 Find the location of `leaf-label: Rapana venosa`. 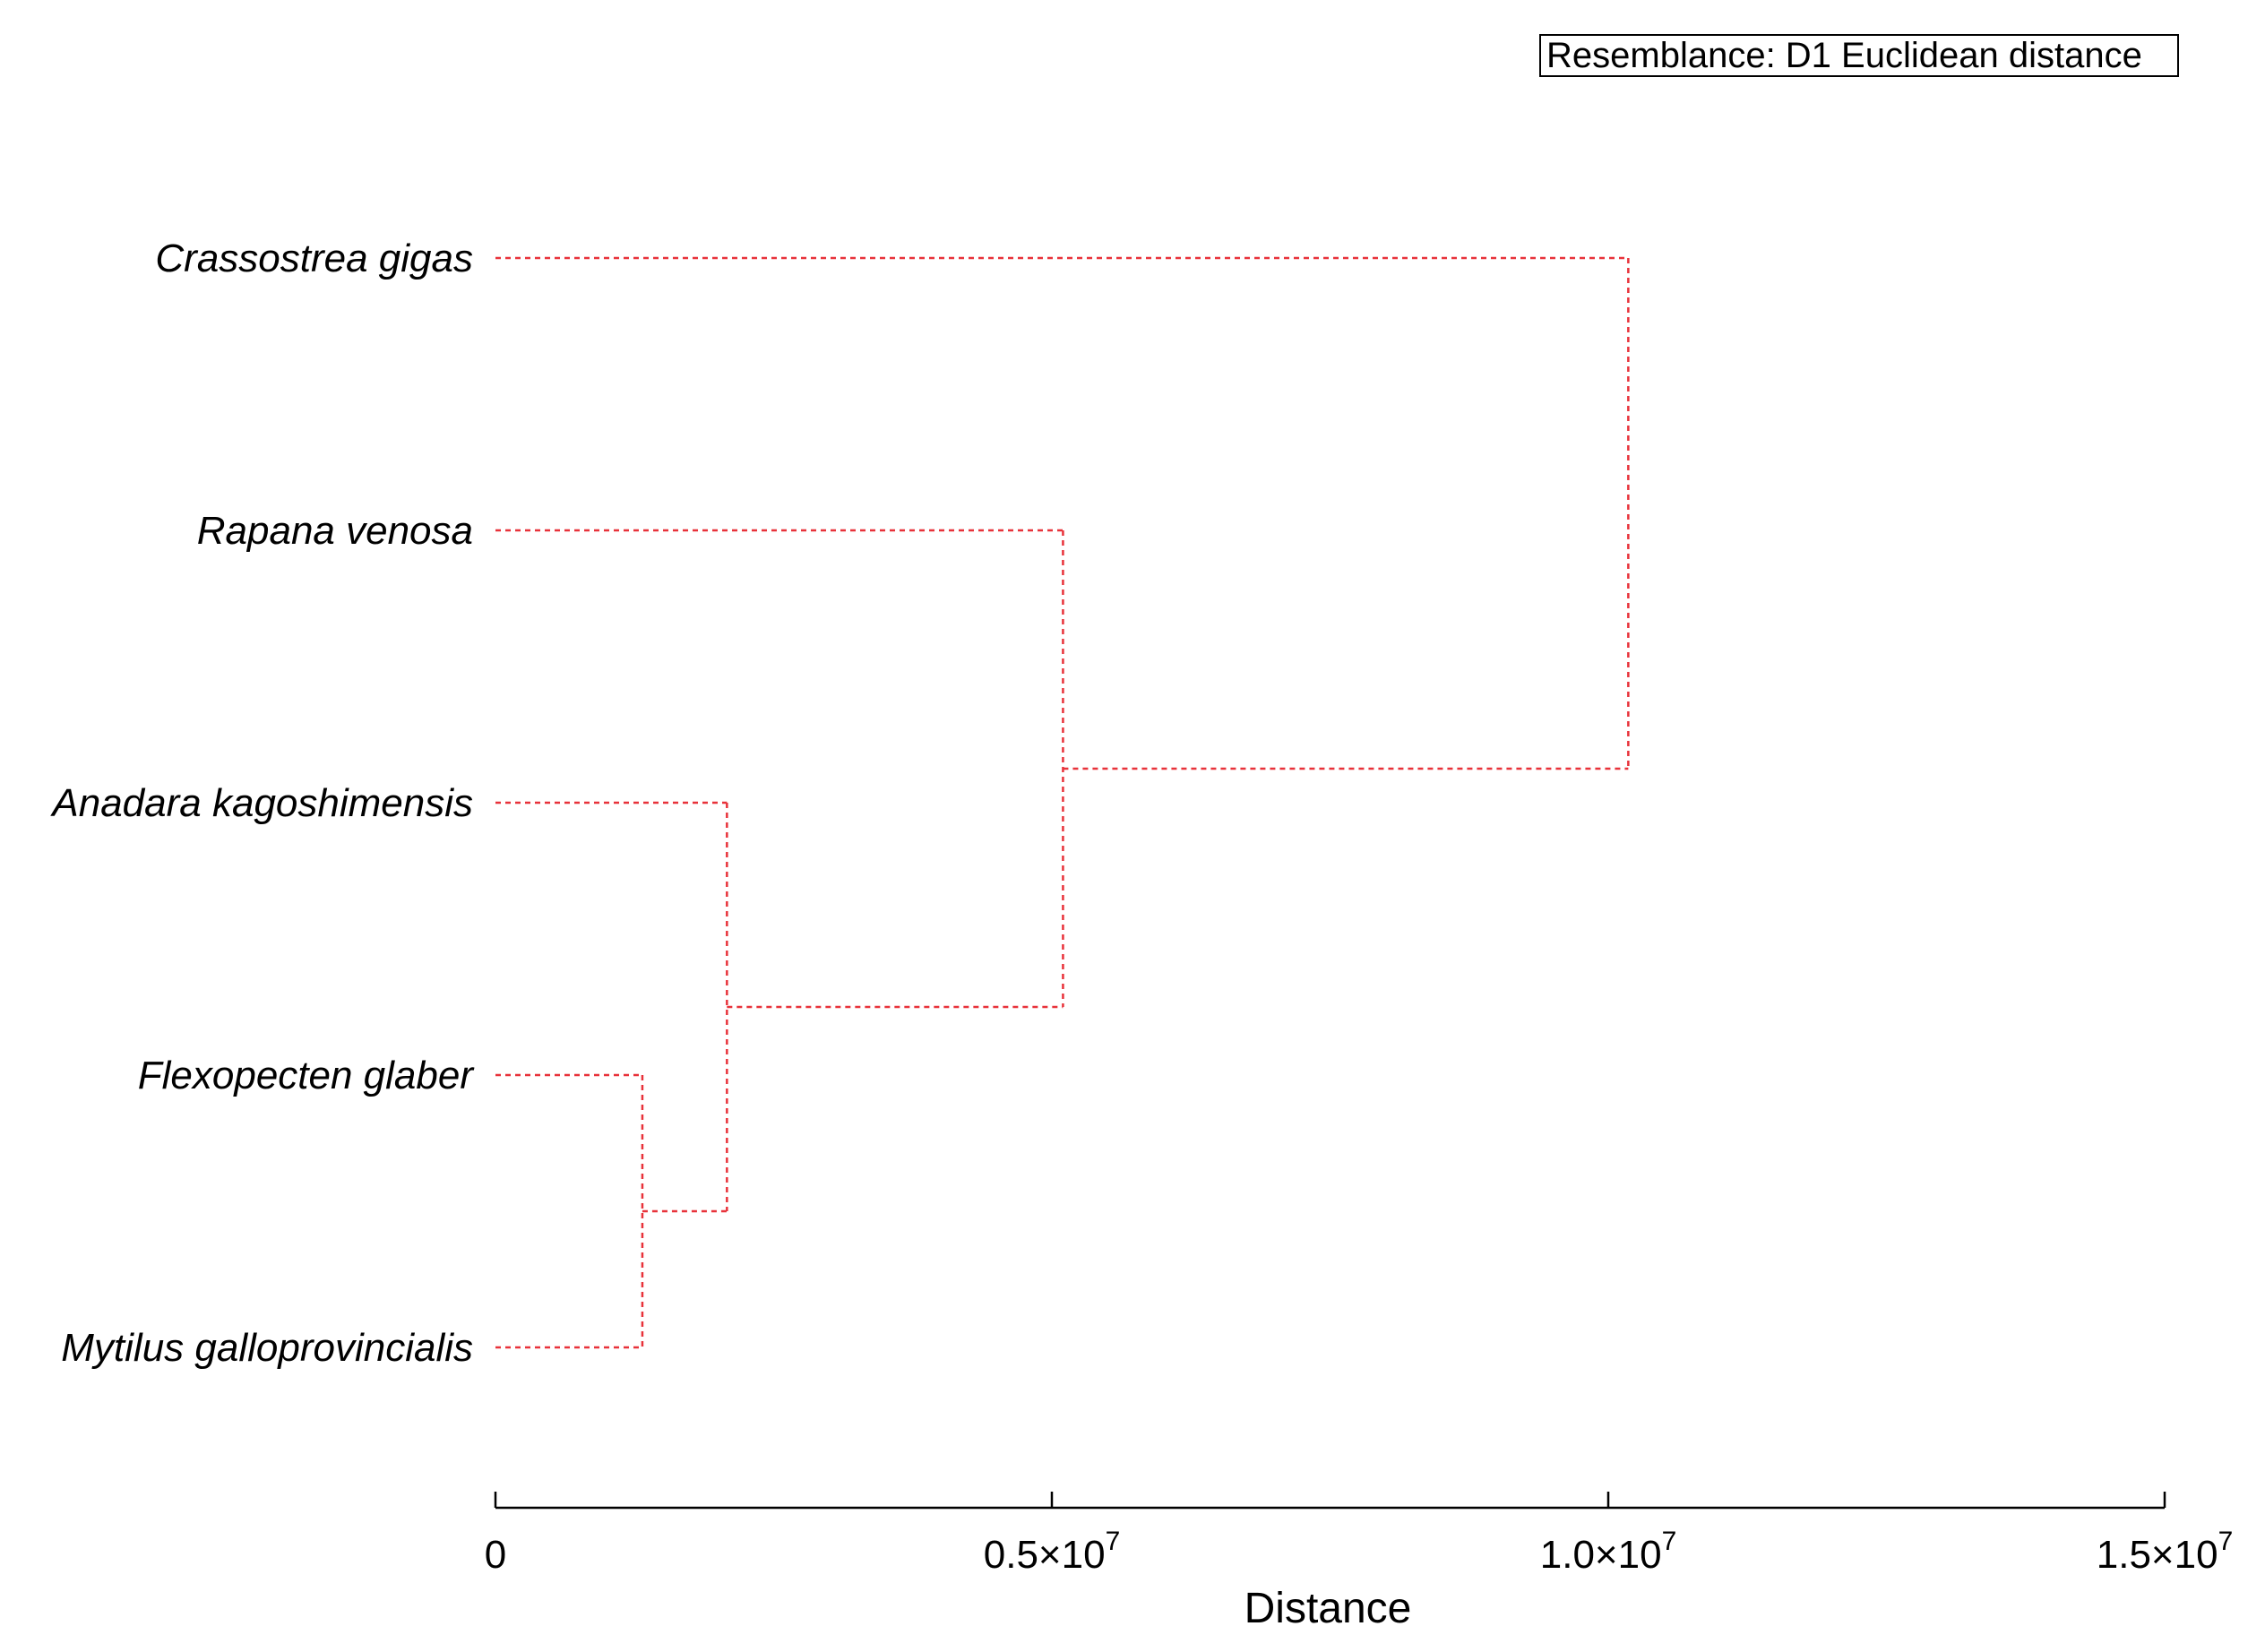

leaf-label: Rapana venosa is located at coordinates (335, 531).